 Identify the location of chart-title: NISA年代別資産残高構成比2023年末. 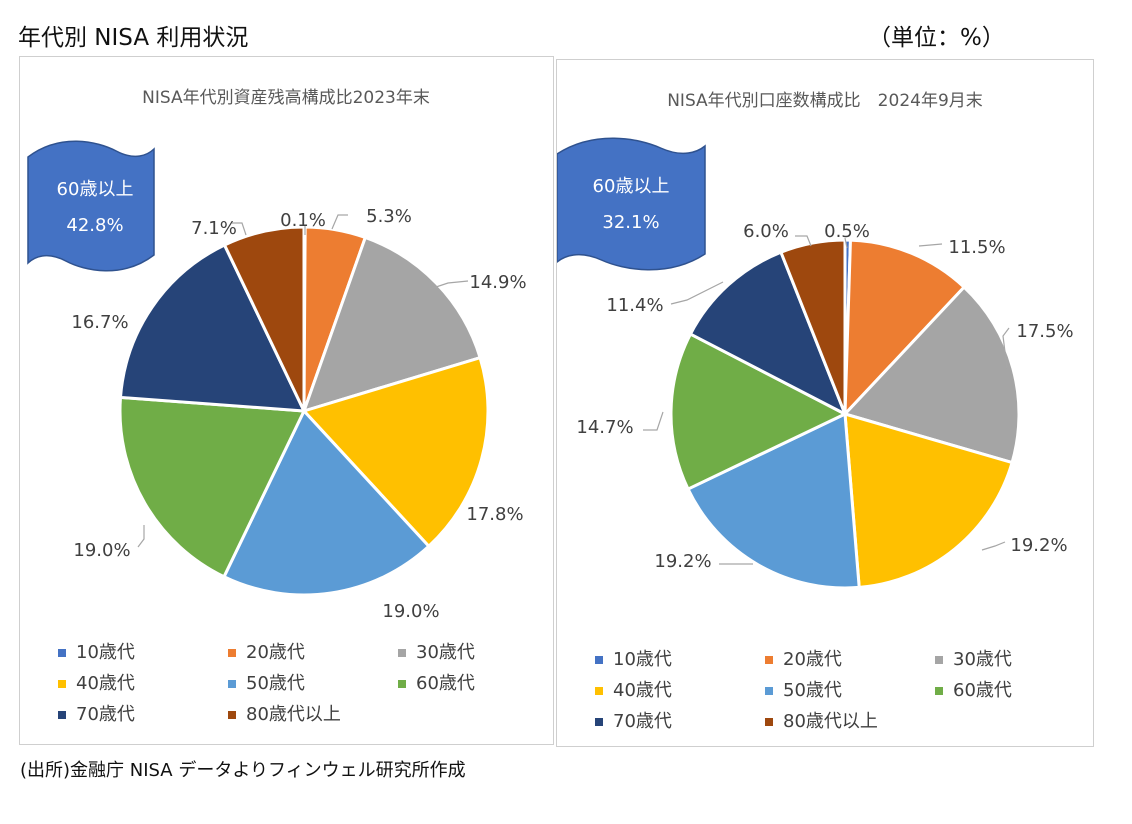
(286, 98).